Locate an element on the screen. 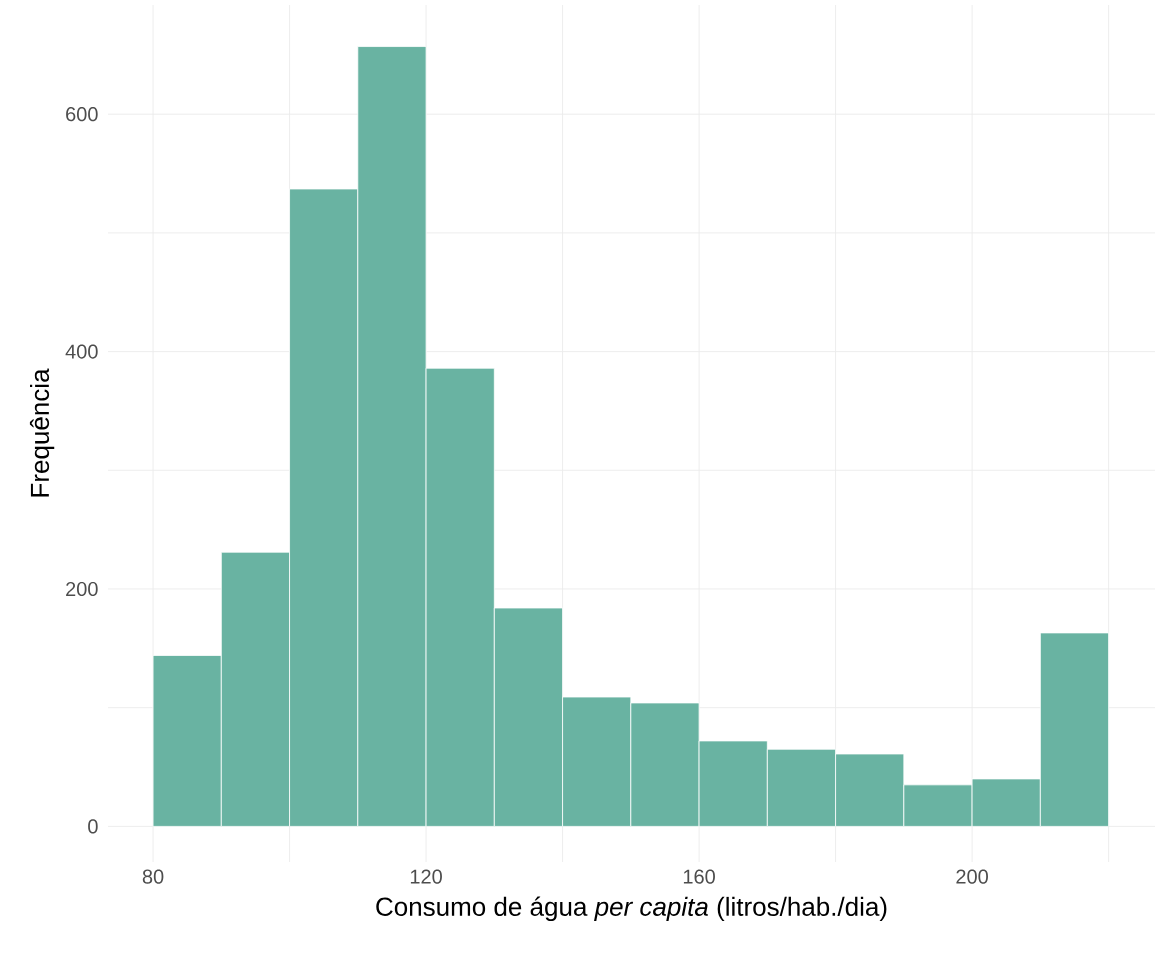 The image size is (1158, 956). x-tick-label: 120 is located at coordinates (426, 876).